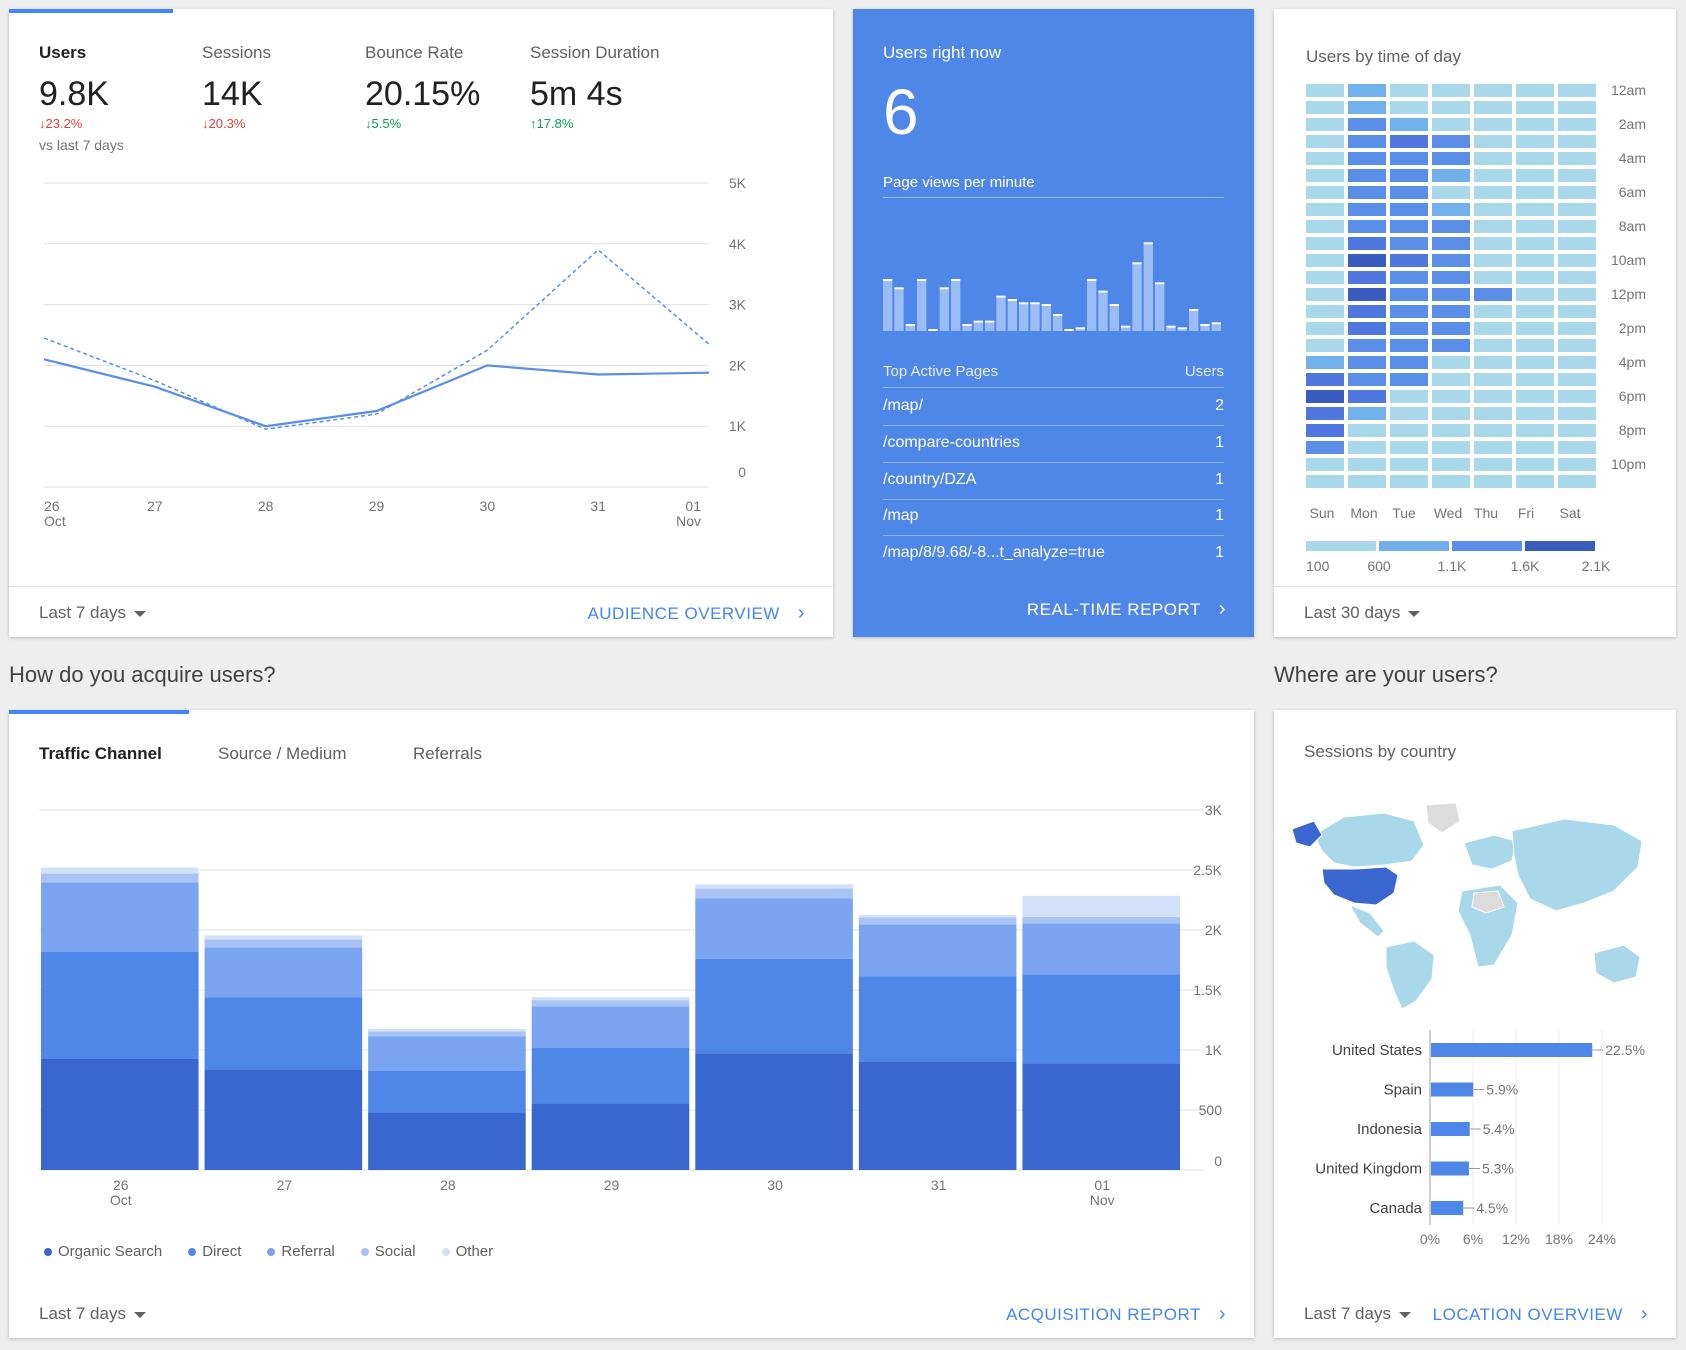  I want to click on card-title: Users by time of day, so click(1383, 56).